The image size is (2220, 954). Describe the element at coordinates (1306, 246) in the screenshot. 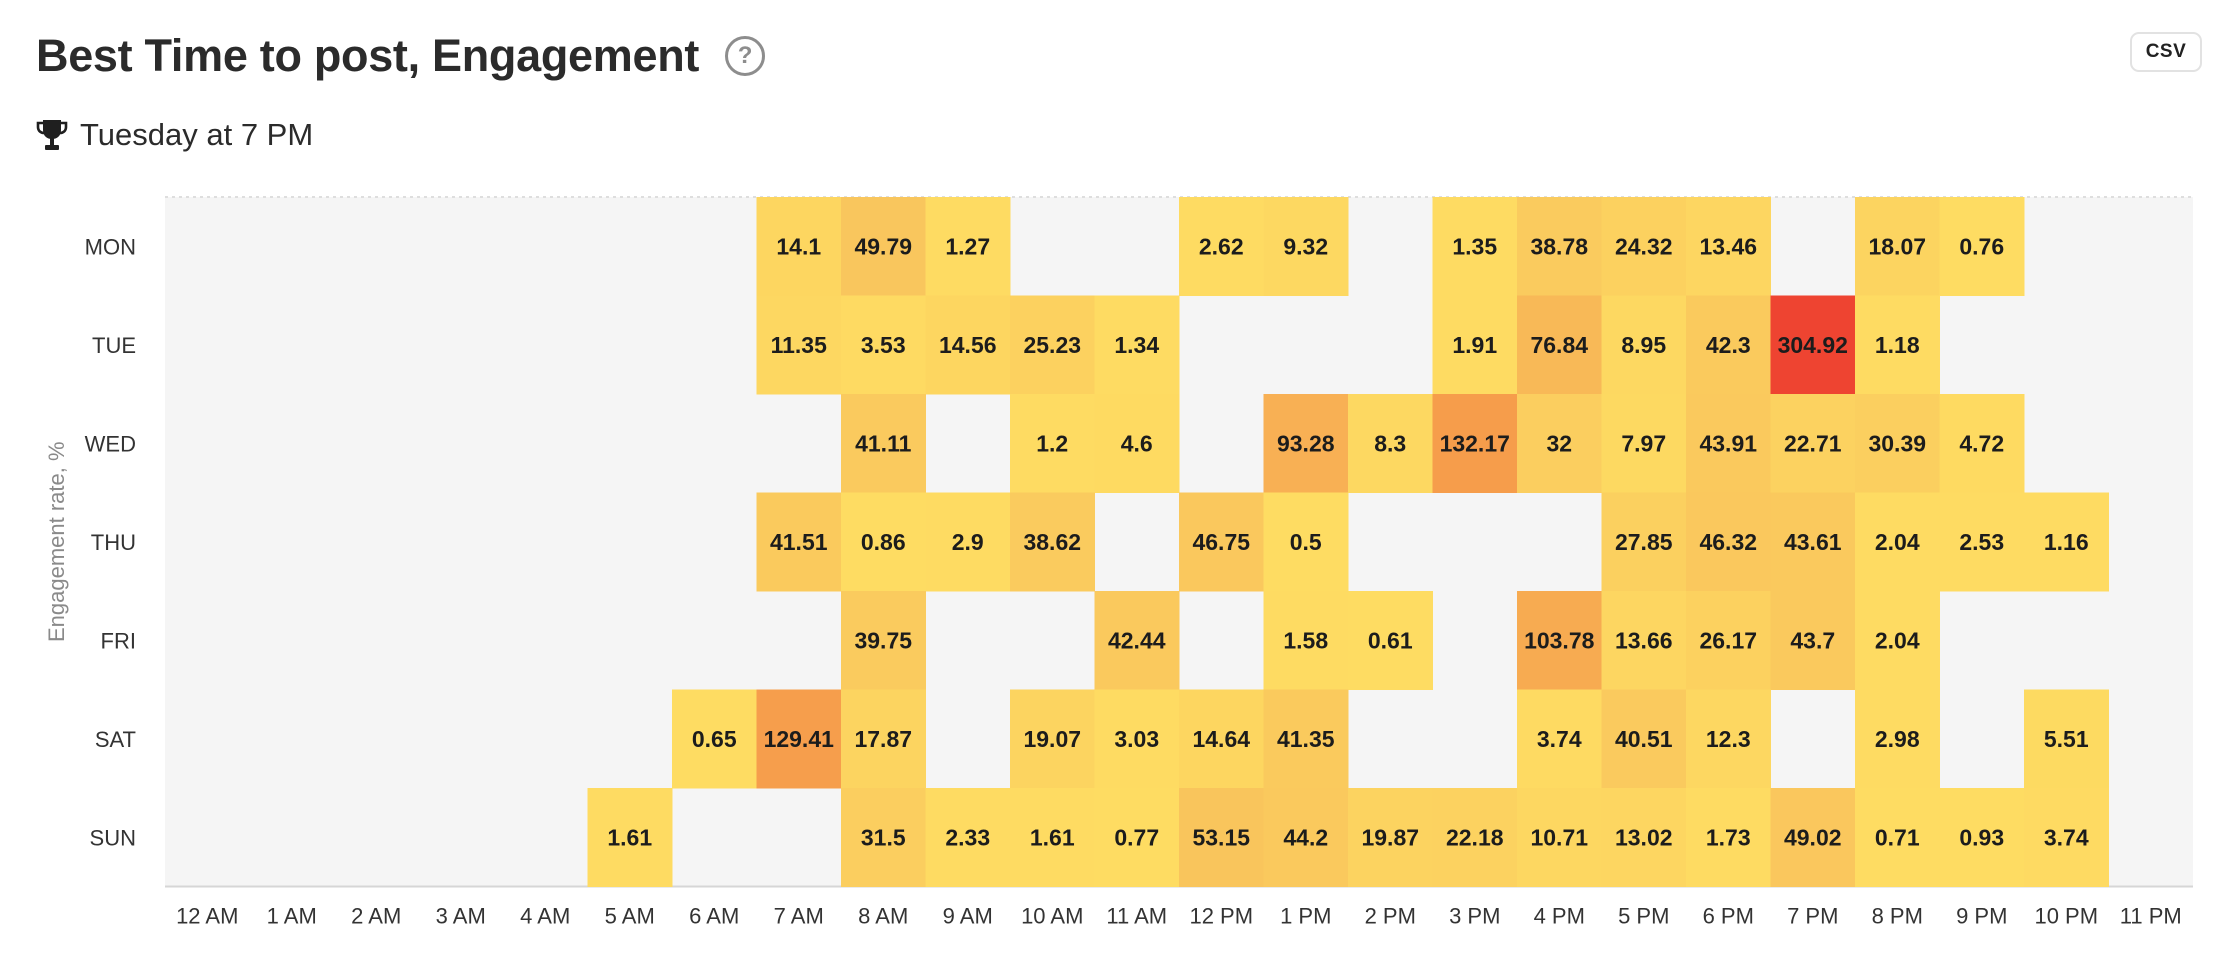

I see `heatmap-cell-mon-1pm` at that location.